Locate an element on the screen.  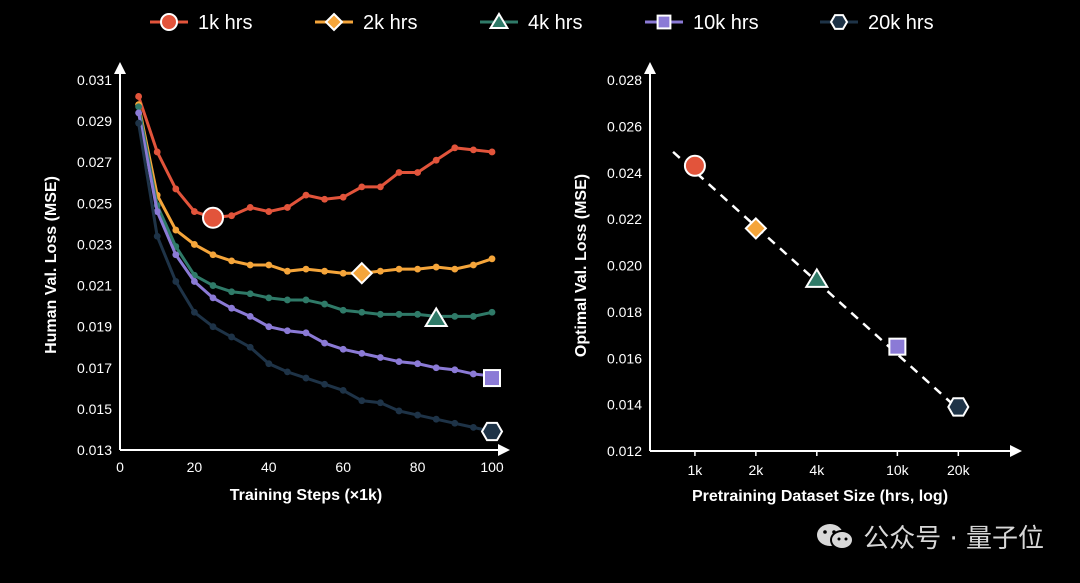
y-axis-title: Human Val. Loss (MSE) is located at coordinates (51, 265).